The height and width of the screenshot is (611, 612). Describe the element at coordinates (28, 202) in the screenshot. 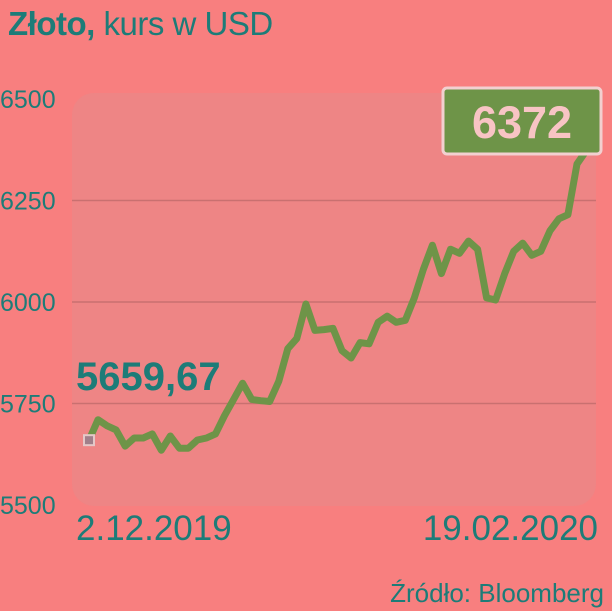

I see `y-tick-label: 6250` at that location.